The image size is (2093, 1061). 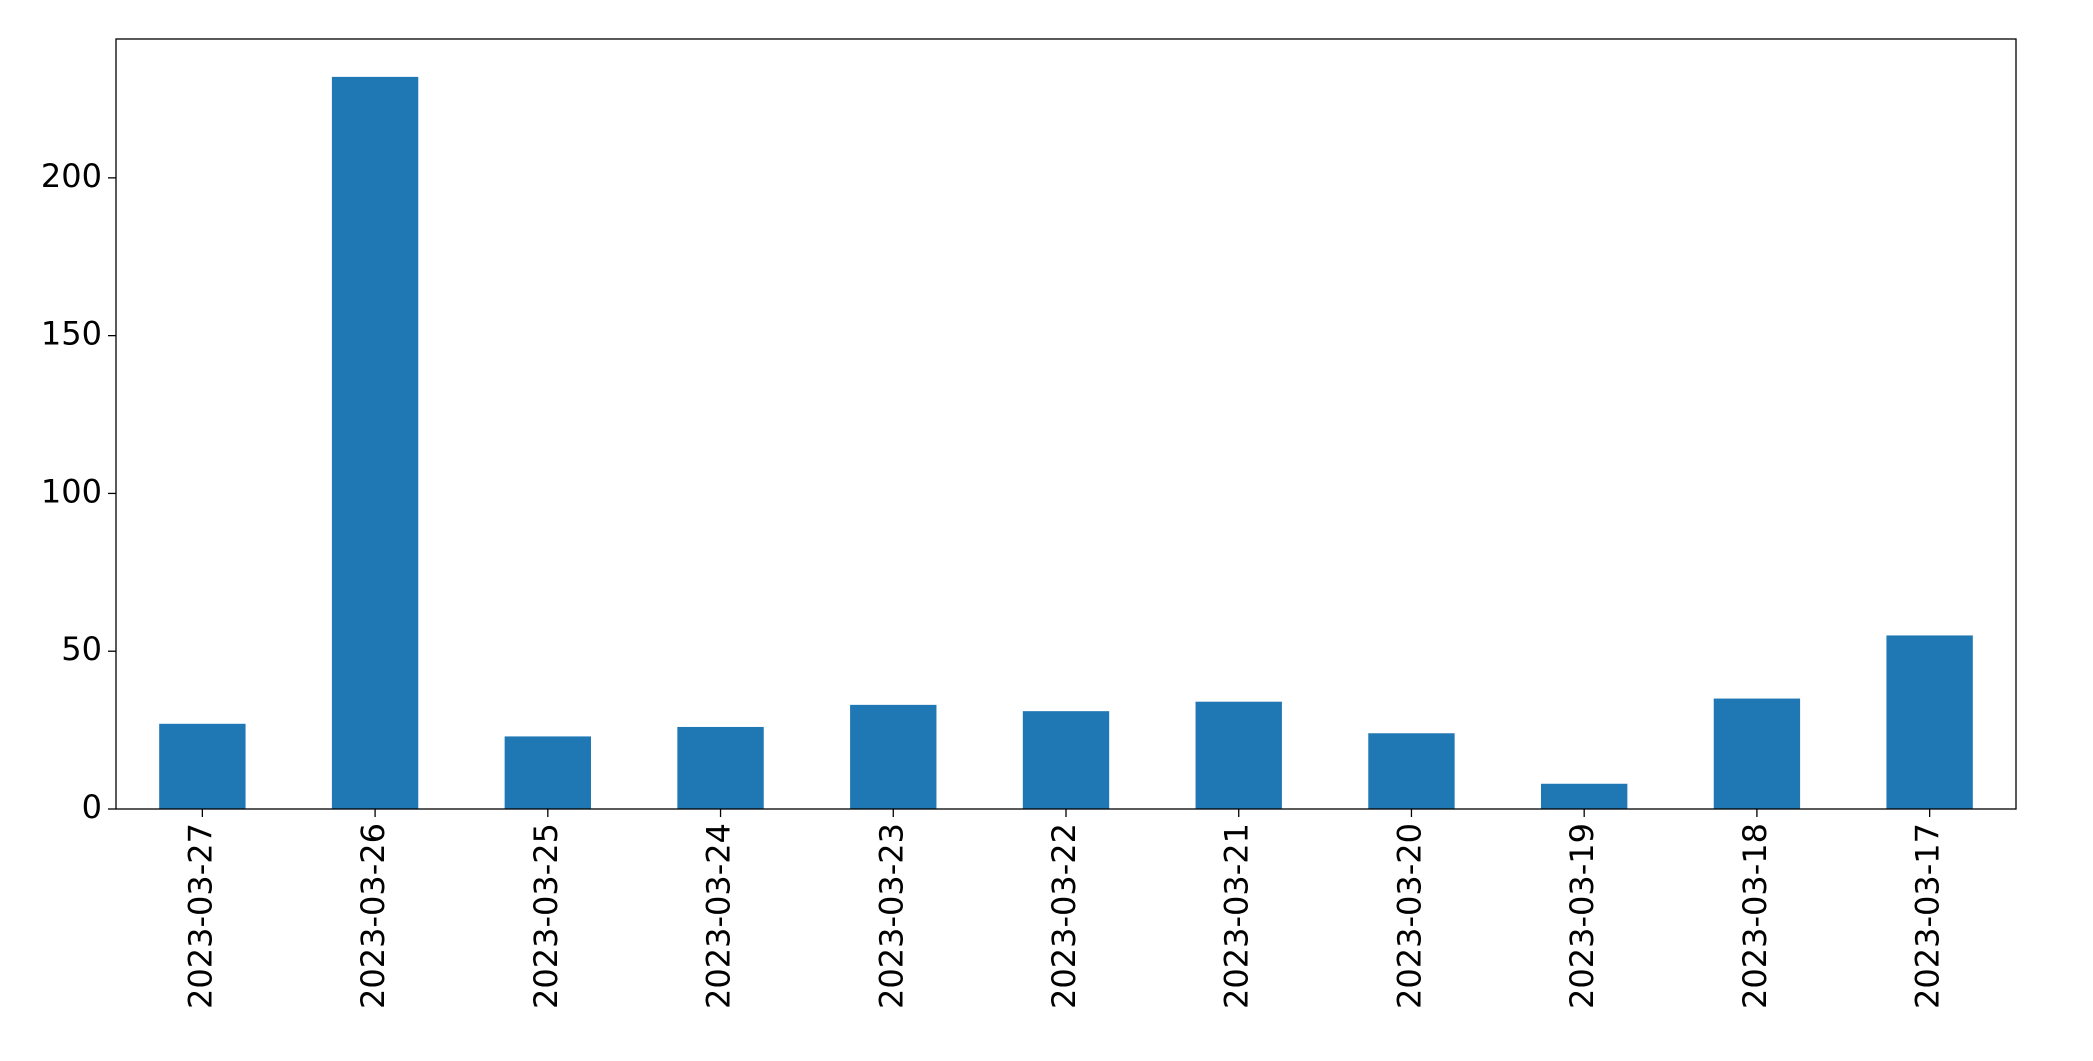 What do you see at coordinates (1409, 916) in the screenshot?
I see `x-tick-label: 2023-03-20` at bounding box center [1409, 916].